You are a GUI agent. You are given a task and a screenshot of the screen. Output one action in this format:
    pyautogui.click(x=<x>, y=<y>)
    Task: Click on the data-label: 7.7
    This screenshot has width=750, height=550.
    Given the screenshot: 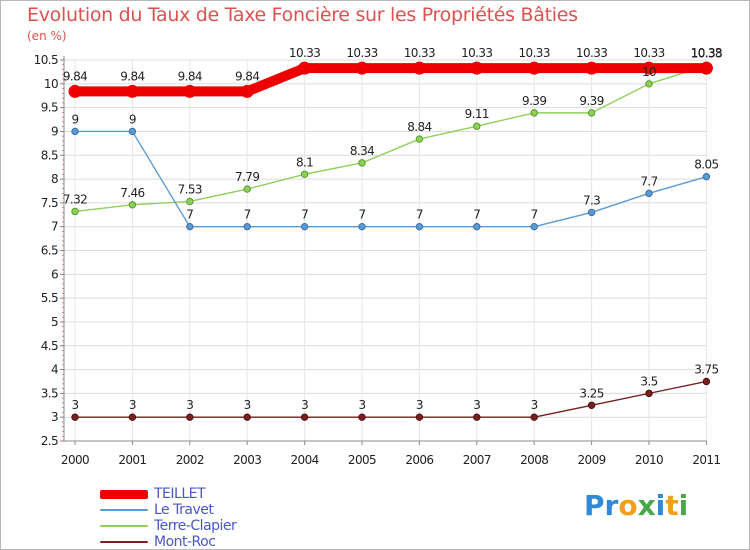 What is the action you would take?
    pyautogui.click(x=648, y=181)
    